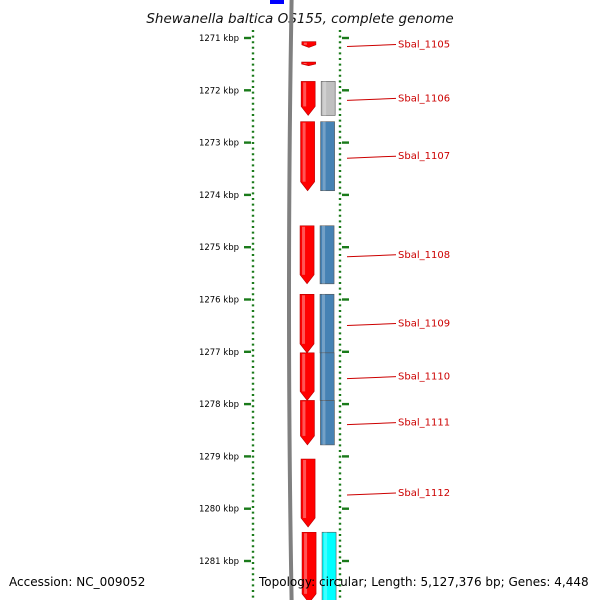  Describe the element at coordinates (282, 300) in the screenshot. I see `backbone-layer` at that location.